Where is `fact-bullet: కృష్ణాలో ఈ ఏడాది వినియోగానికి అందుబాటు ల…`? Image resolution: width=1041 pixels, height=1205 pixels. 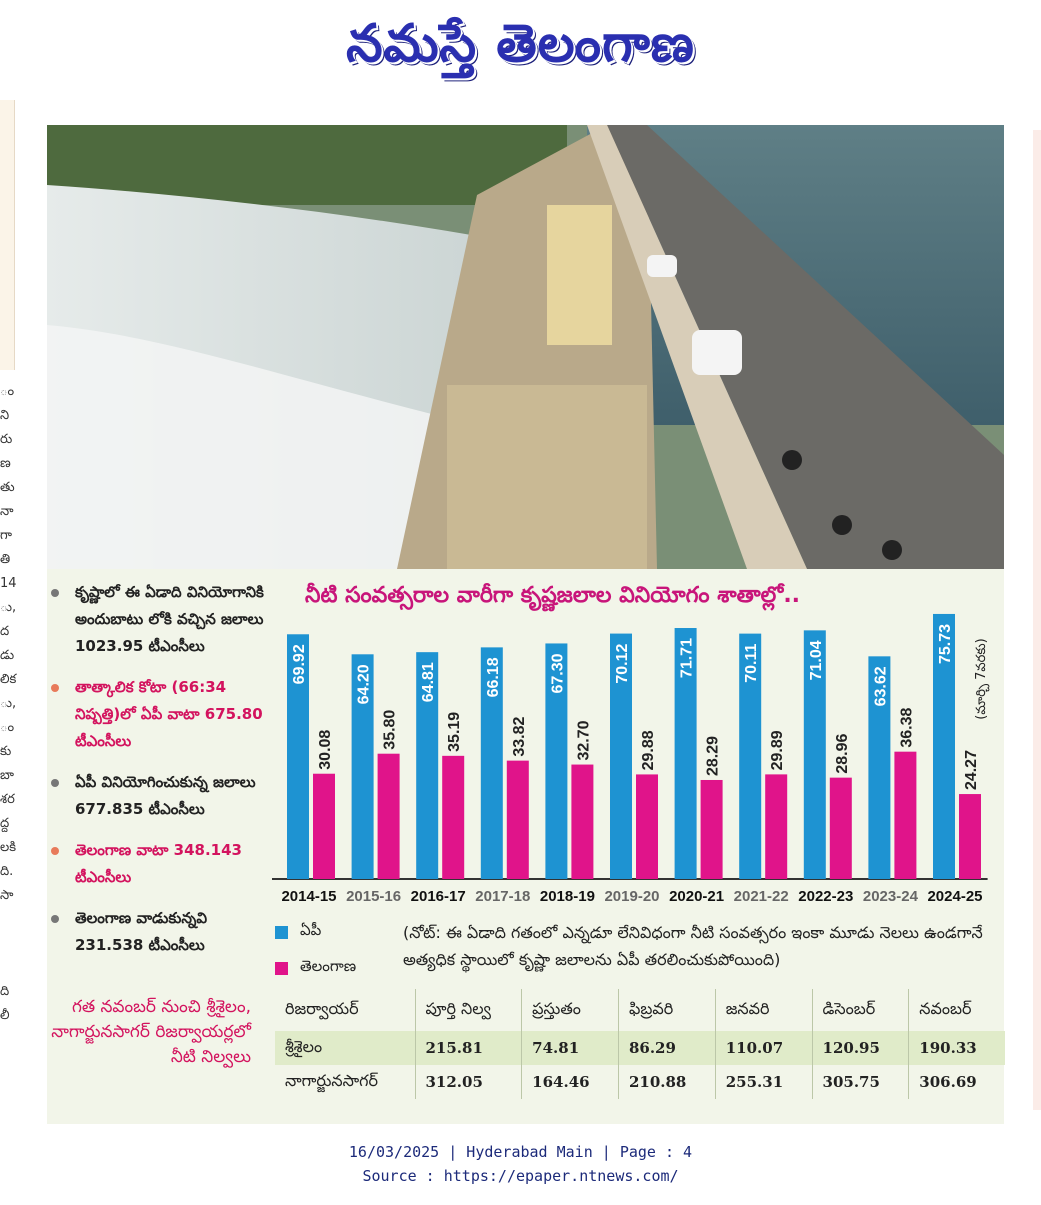
fact-bullet: కృష్ణాలో ఈ ఏడాది వినియోగానికి అందుబాటు ల… is located at coordinates (162, 619).